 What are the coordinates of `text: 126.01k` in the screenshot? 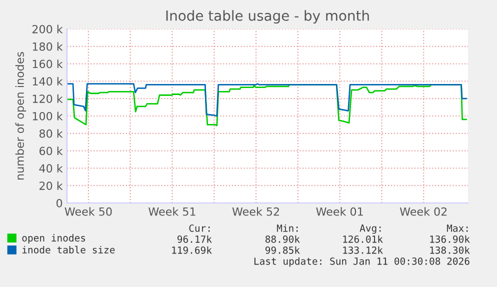 It's located at (363, 239).